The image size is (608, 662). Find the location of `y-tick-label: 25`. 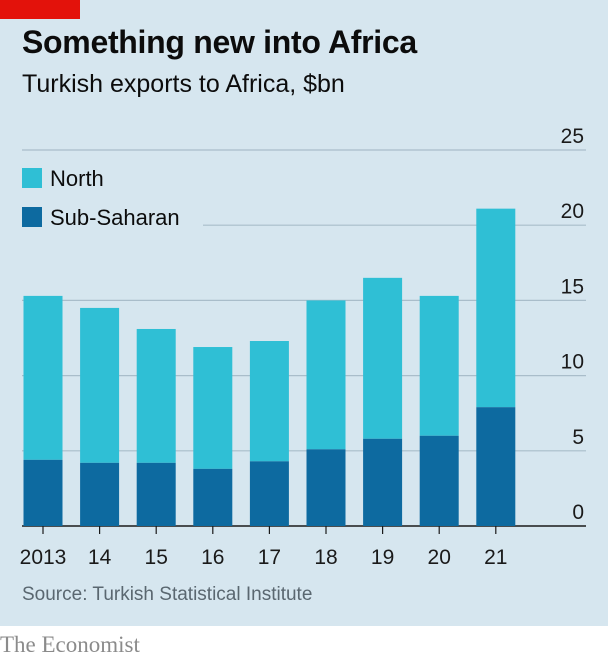

y-tick-label: 25 is located at coordinates (572, 136).